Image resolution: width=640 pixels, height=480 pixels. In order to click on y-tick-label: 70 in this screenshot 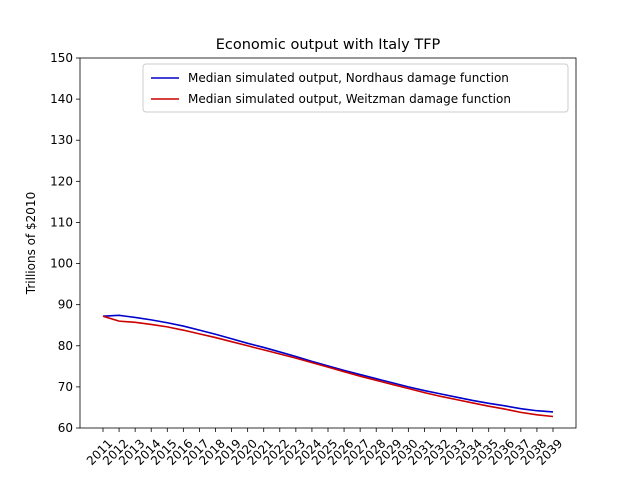, I will do `click(65, 387)`.